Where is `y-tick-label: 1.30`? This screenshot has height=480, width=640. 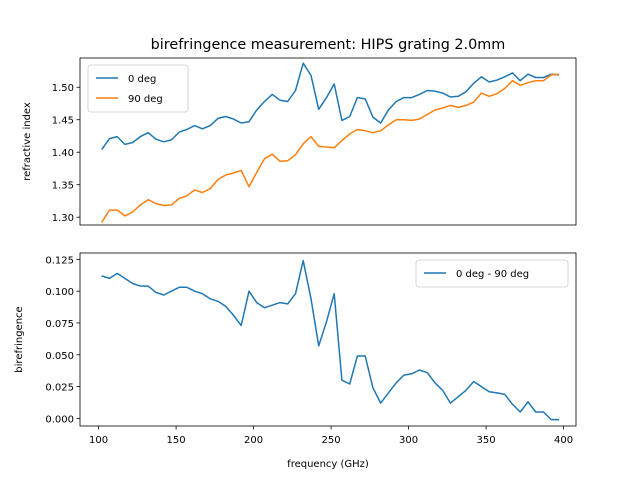
y-tick-label: 1.30 is located at coordinates (63, 218).